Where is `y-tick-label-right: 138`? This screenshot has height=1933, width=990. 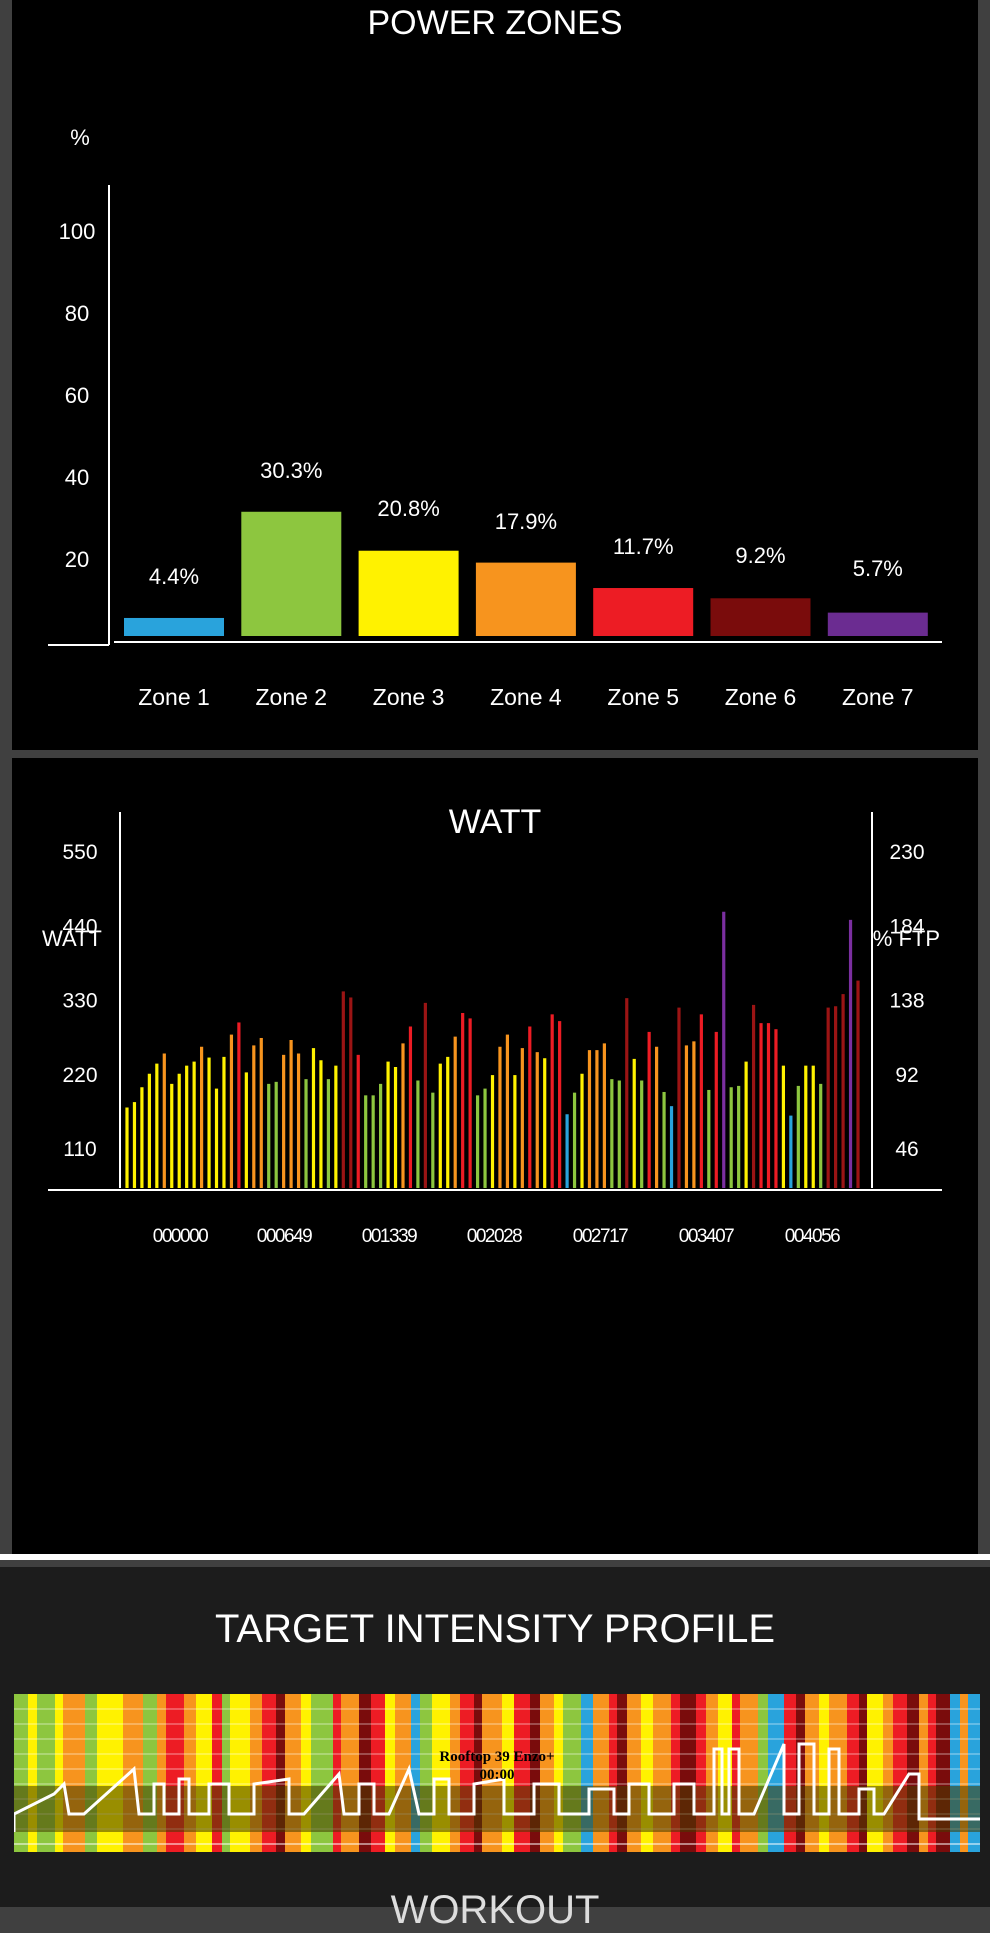
y-tick-label-right: 138 is located at coordinates (906, 1001).